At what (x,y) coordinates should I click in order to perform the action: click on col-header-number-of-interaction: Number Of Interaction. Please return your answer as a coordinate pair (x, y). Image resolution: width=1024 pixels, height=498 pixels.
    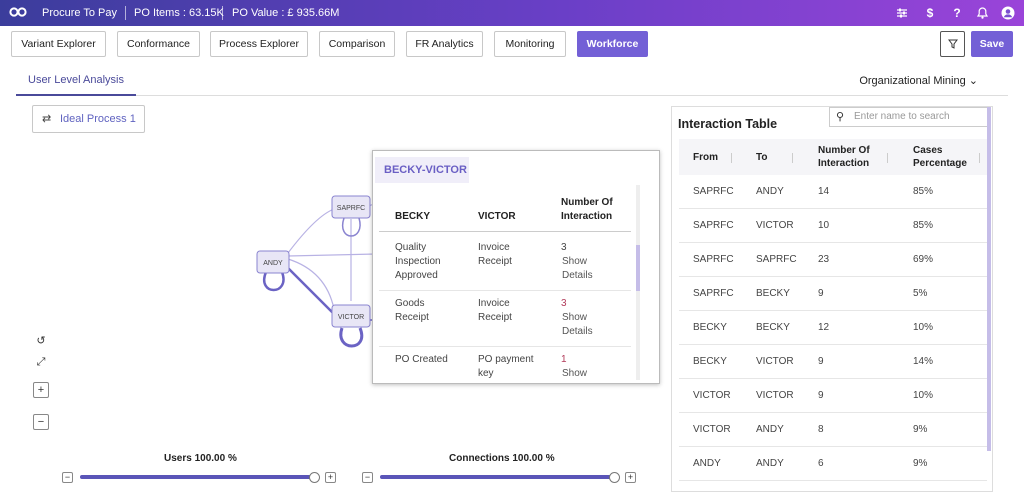
    Looking at the image, I should click on (844, 157).